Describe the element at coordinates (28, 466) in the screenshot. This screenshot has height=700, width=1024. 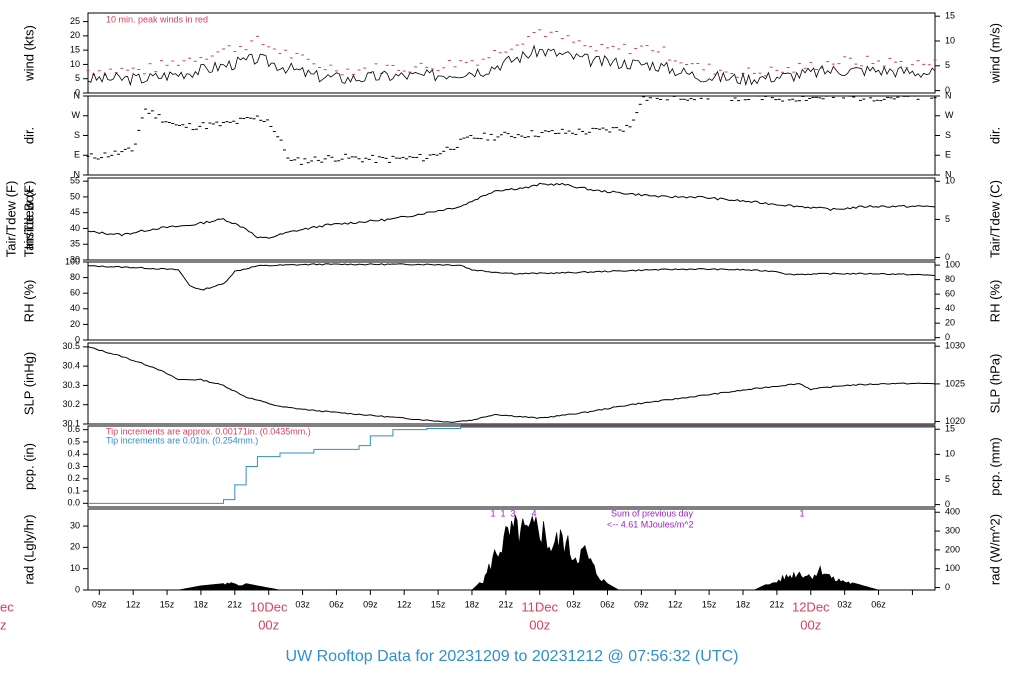
I see `y-axis-title-left: pcp. (in)` at that location.